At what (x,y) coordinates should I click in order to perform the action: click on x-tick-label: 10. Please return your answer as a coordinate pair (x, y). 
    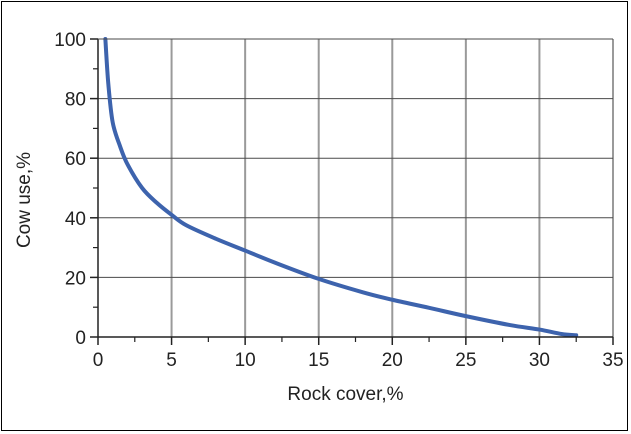
    Looking at the image, I should click on (245, 360).